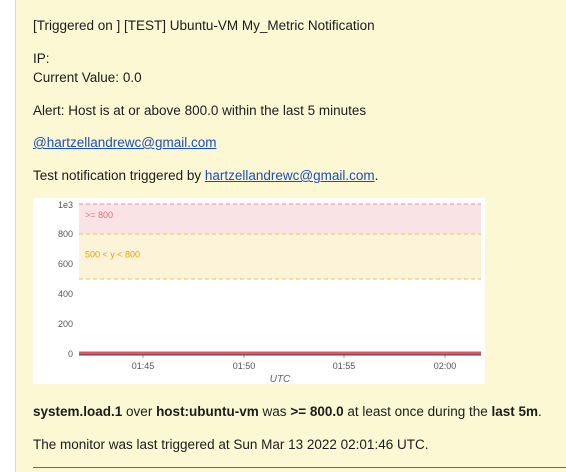 Image resolution: width=566 pixels, height=472 pixels. What do you see at coordinates (280, 219) in the screenshot?
I see `threshold-band` at bounding box center [280, 219].